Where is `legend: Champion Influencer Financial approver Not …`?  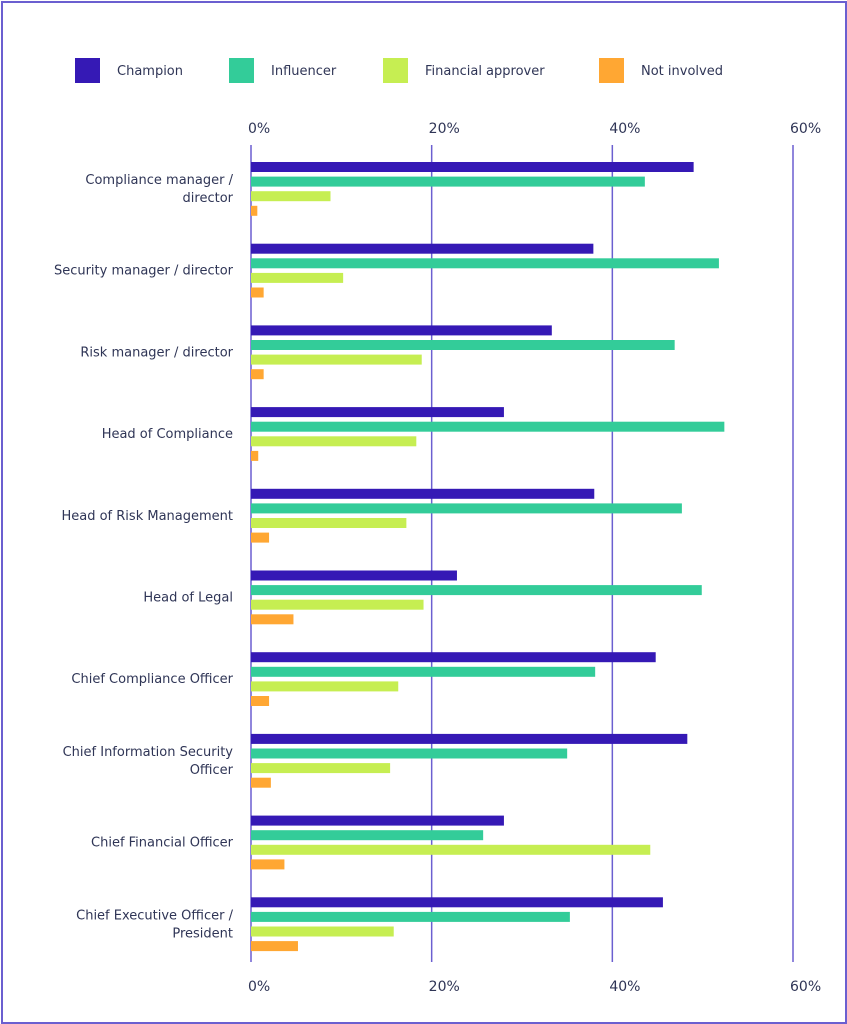
legend: Champion Influencer Financial approver Not … is located at coordinates (399, 70).